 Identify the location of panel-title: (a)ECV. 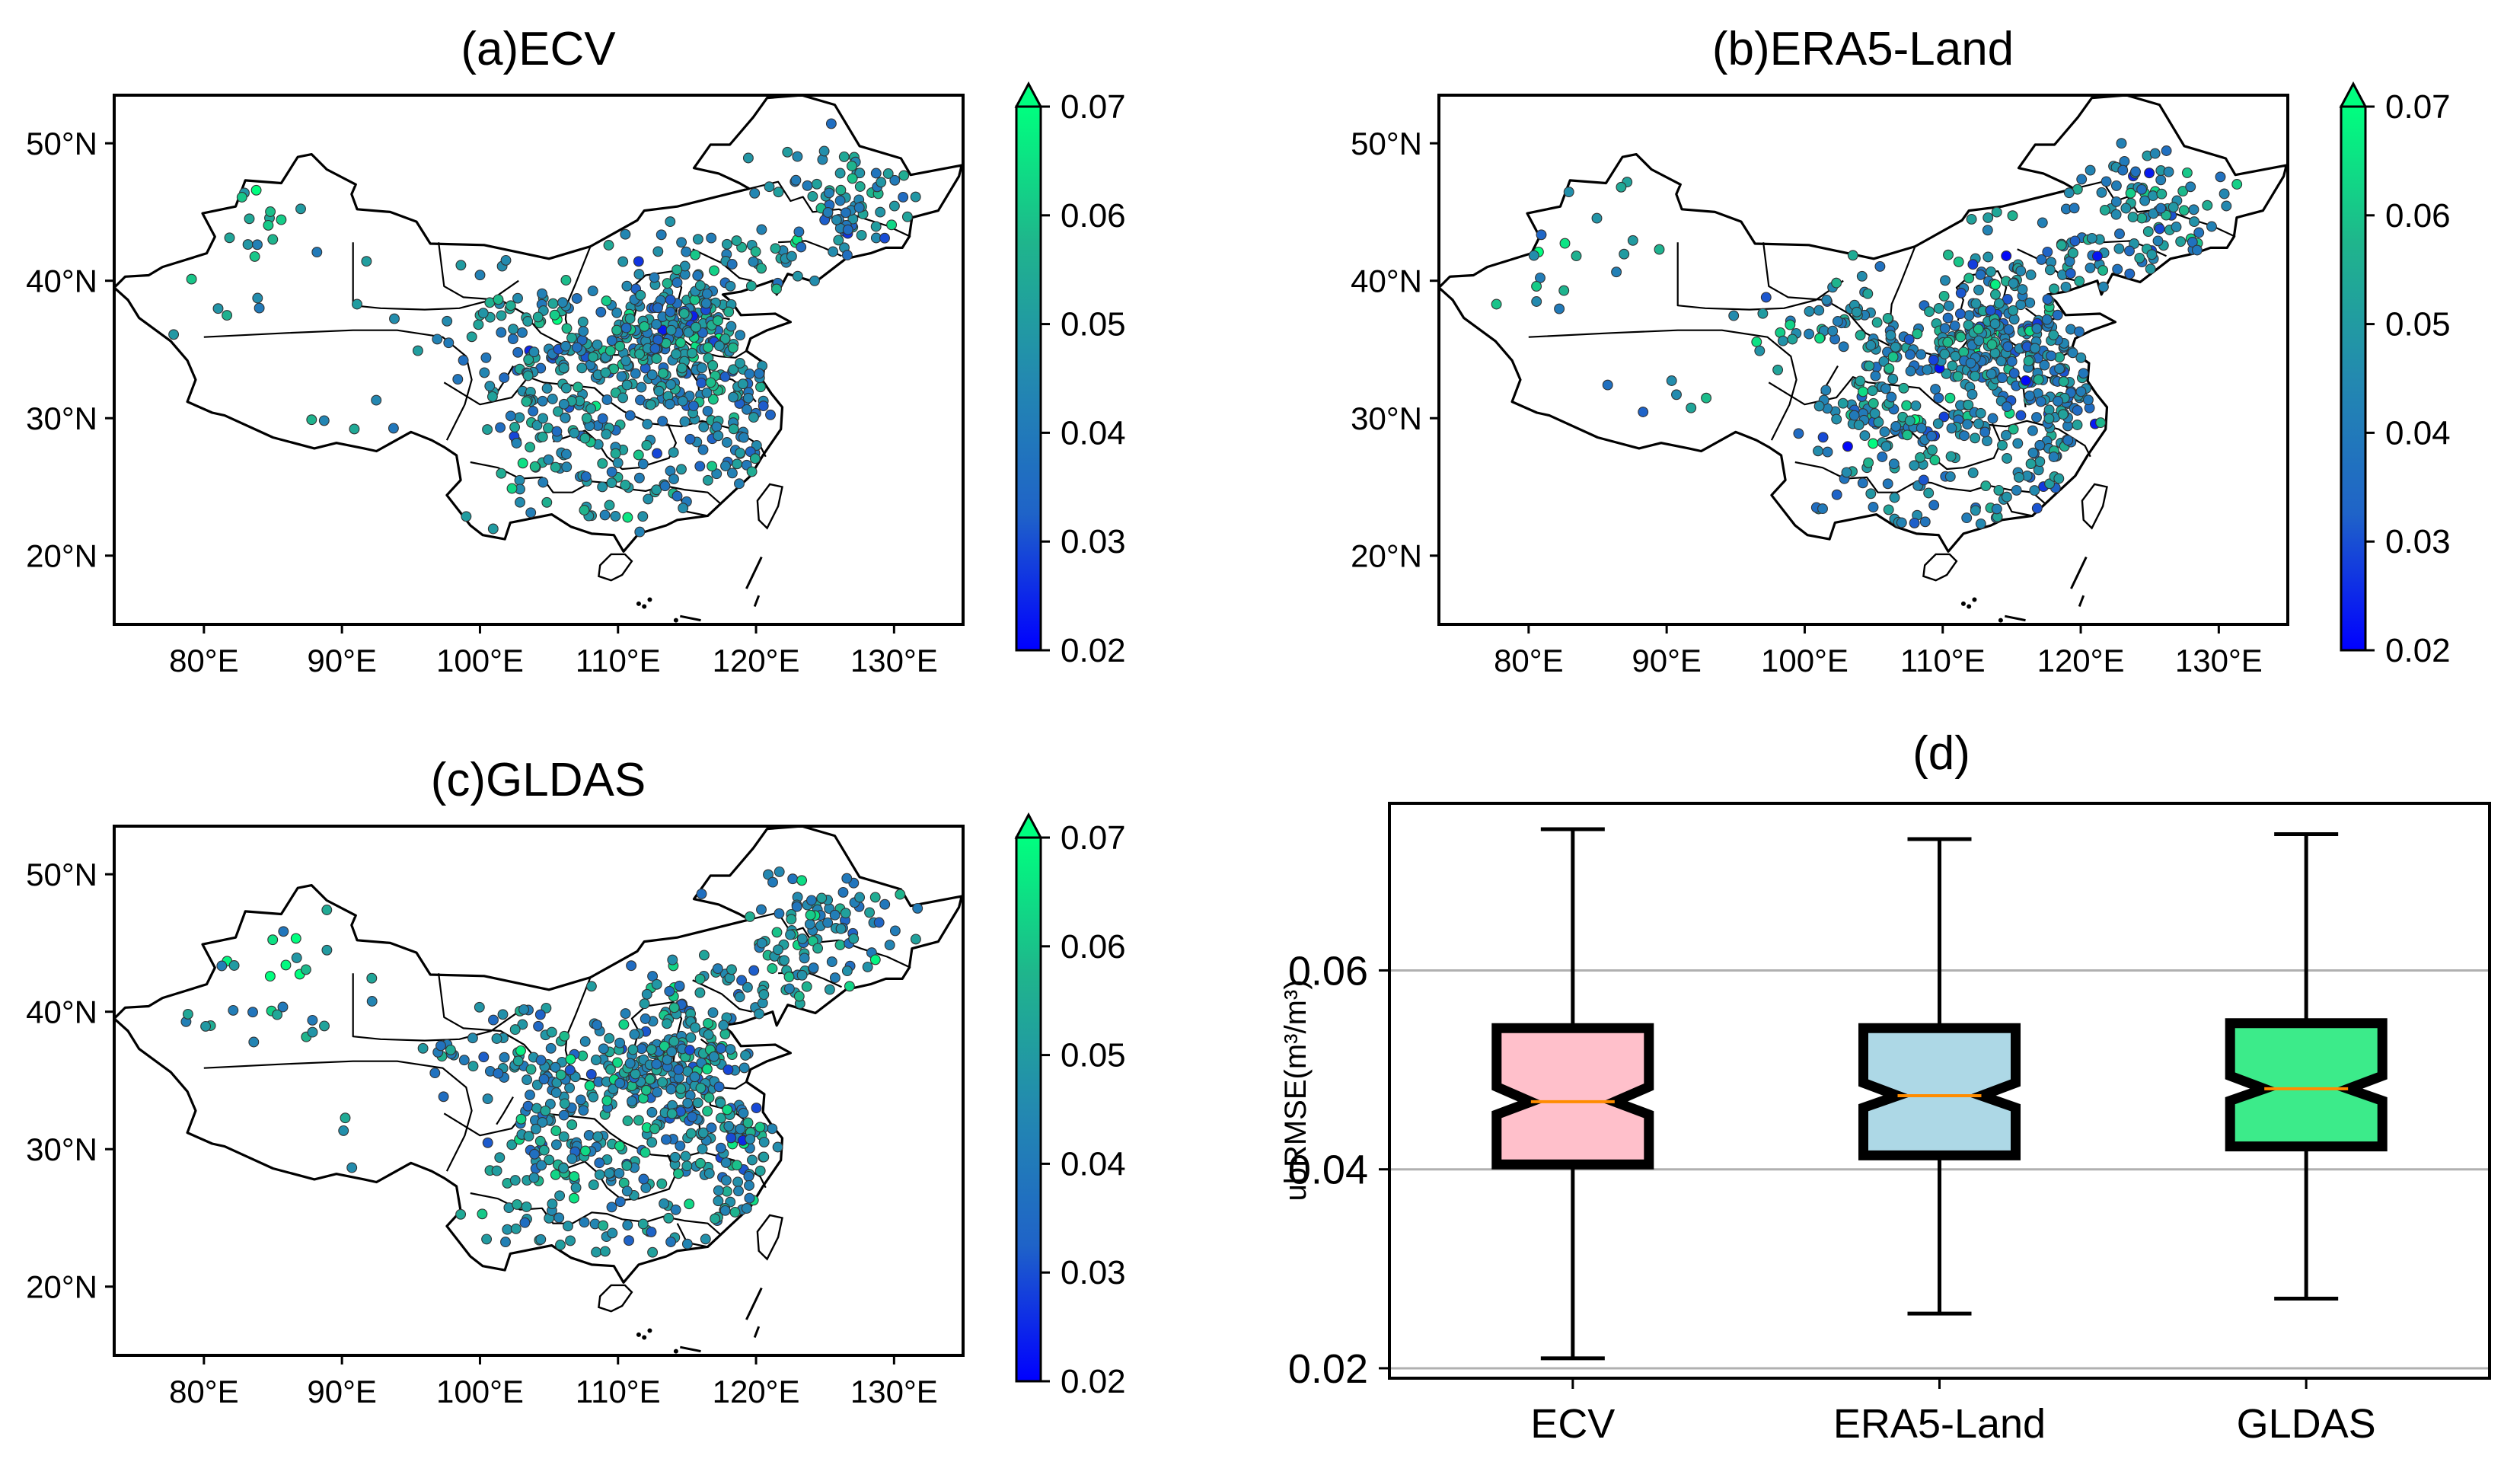
(538, 49).